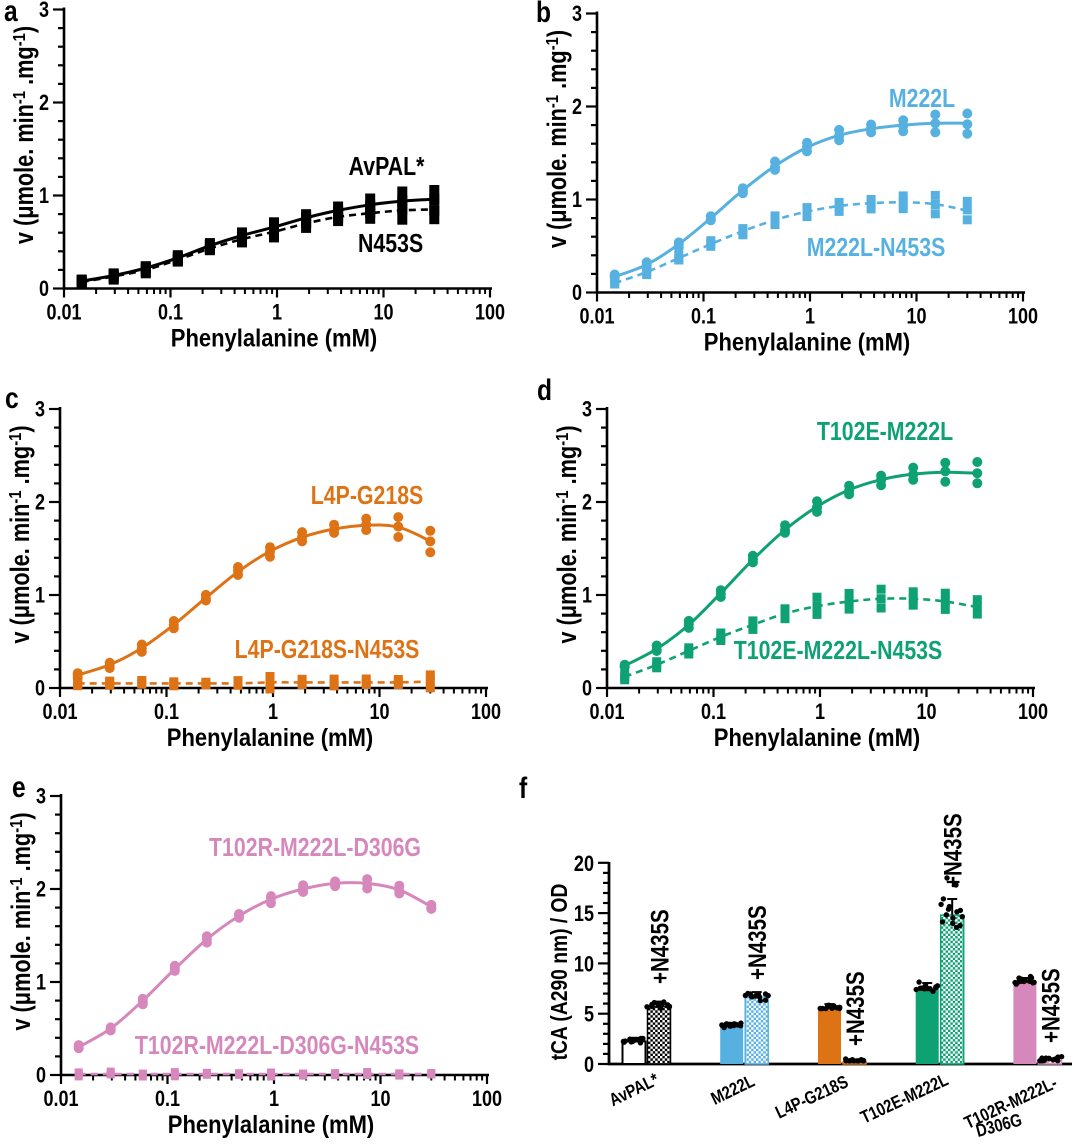  I want to click on svg-text: 5, so click(589, 1015).